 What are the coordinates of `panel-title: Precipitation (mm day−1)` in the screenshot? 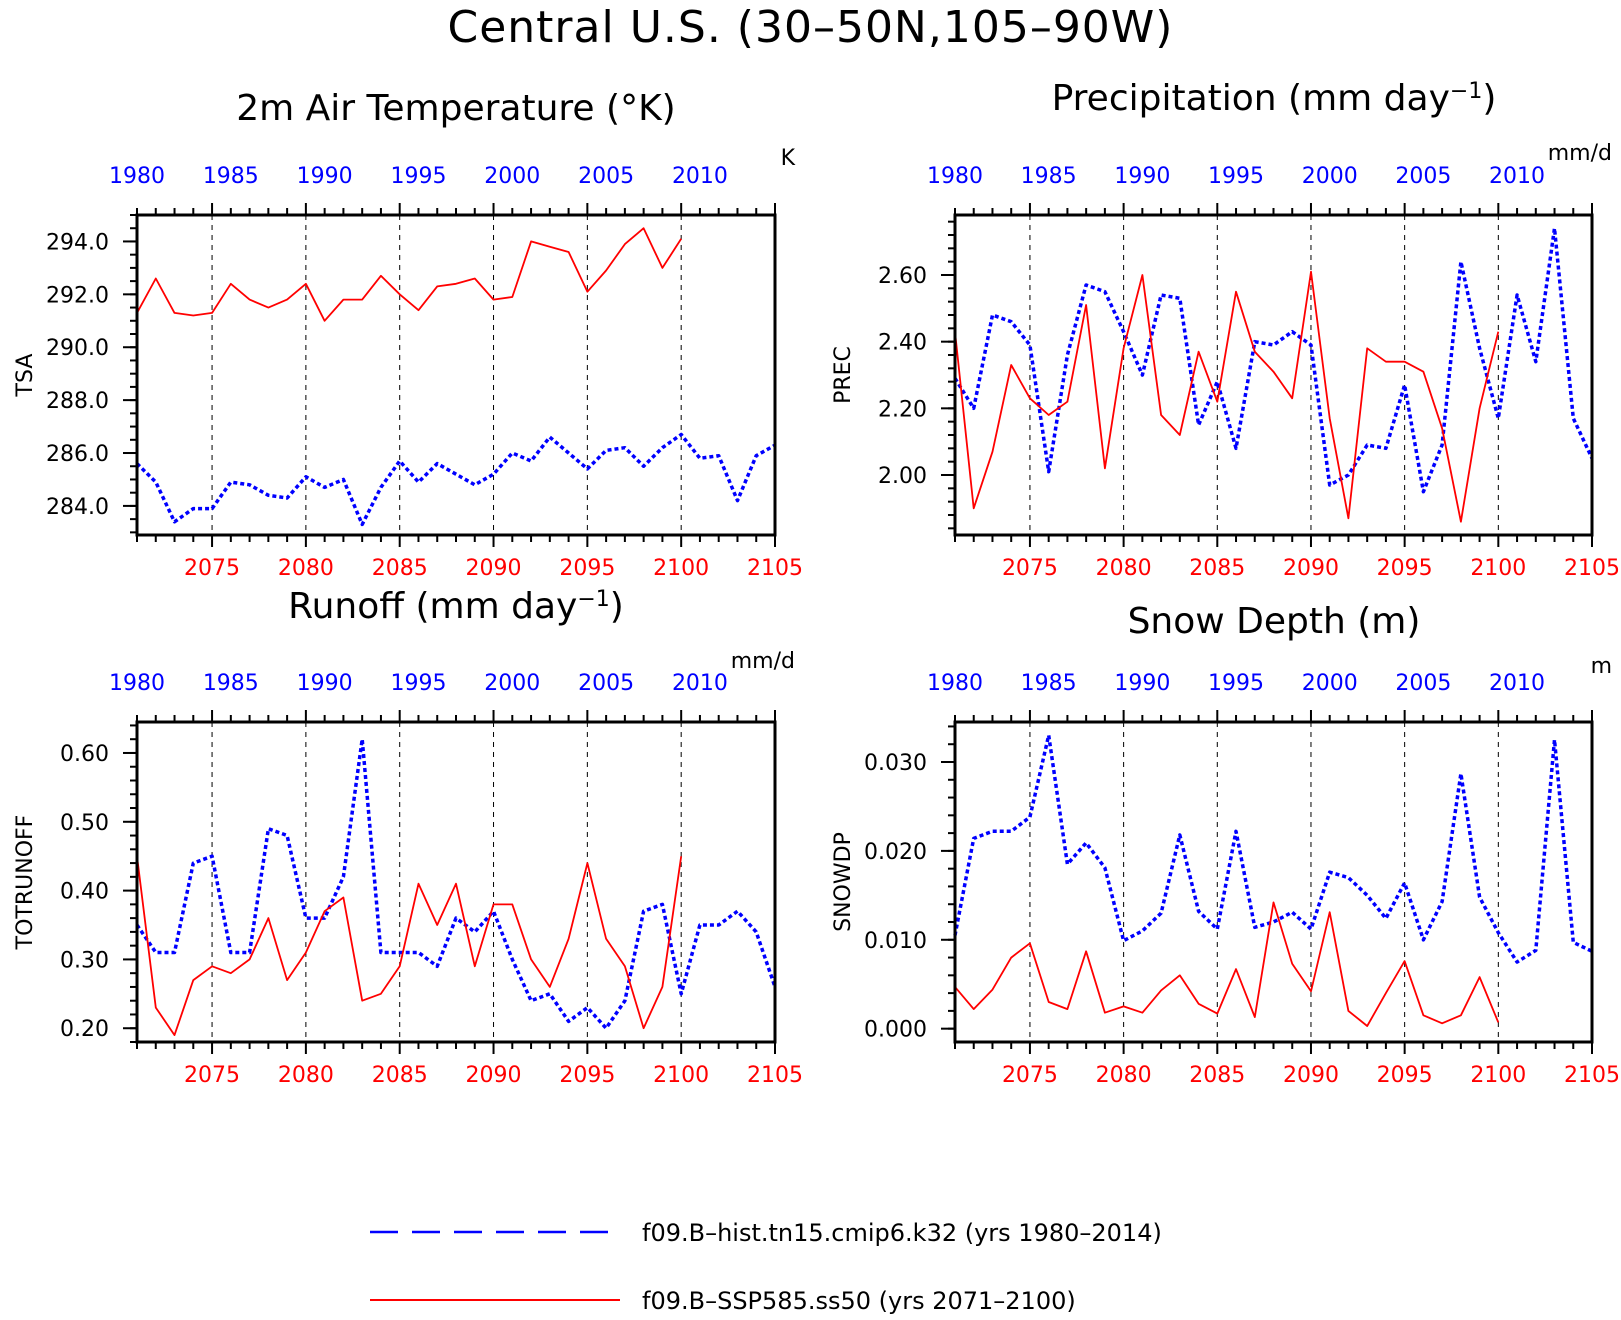 It's located at (1274, 98).